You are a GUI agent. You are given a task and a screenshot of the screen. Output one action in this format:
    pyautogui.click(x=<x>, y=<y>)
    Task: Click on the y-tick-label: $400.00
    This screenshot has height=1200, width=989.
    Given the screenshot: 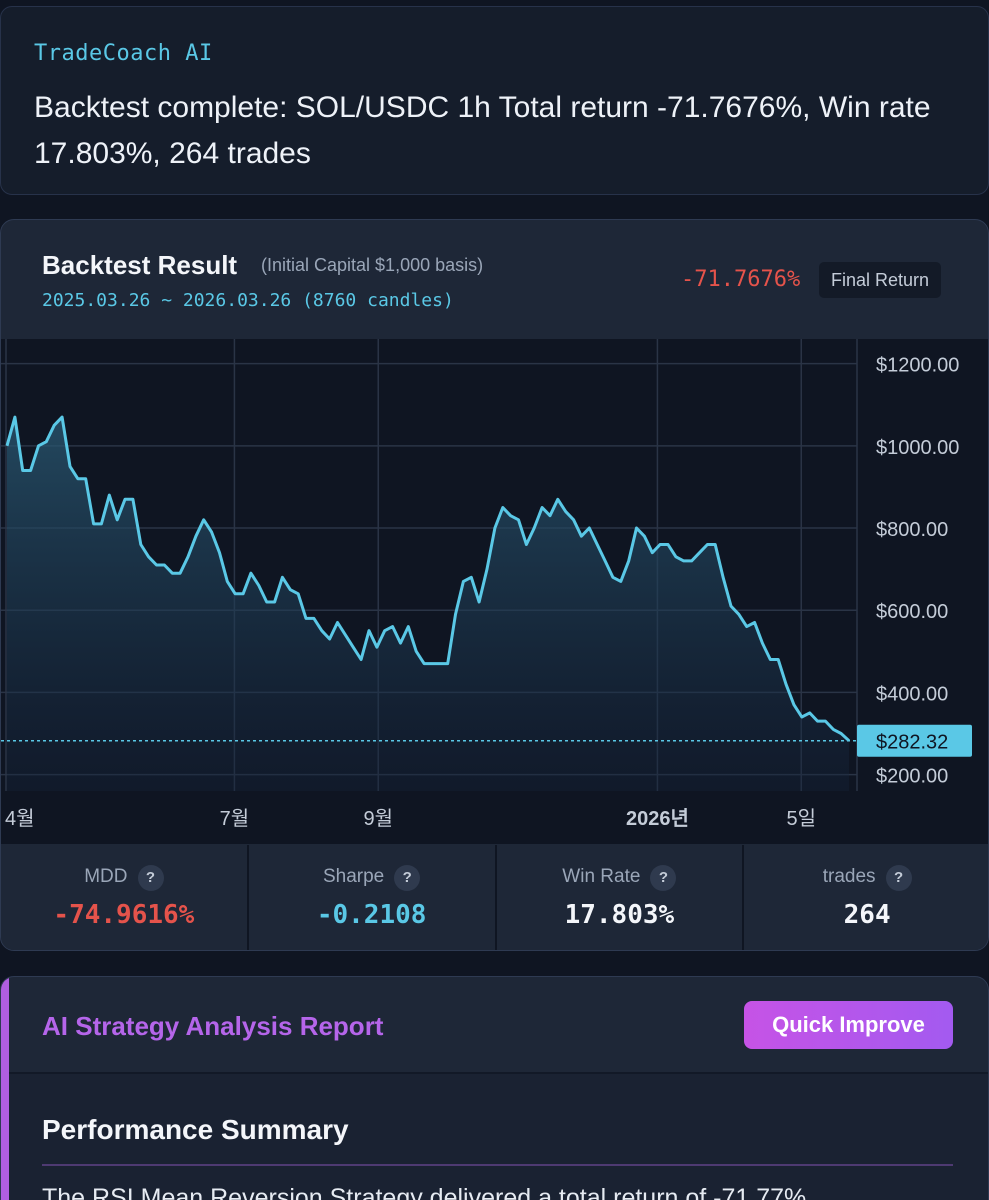 What is the action you would take?
    pyautogui.click(x=912, y=694)
    